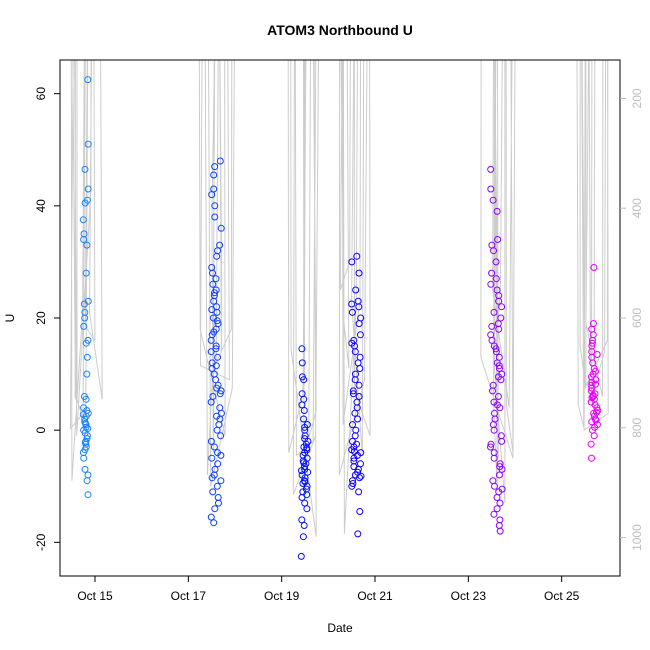 This screenshot has height=650, width=650. I want to click on chart-title: ATOM3 Northbound U, so click(340, 30).